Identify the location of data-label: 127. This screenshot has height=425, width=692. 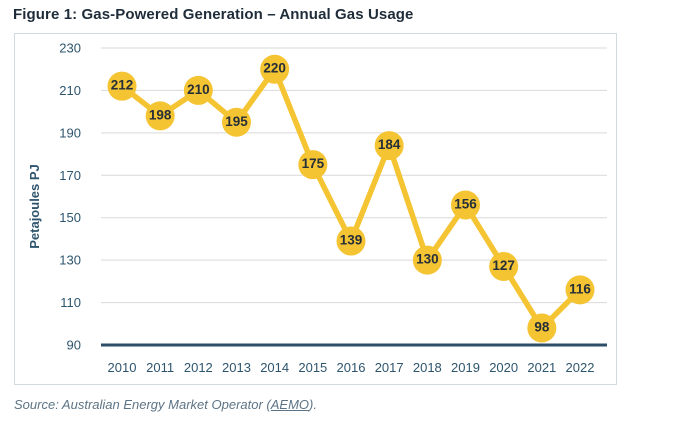
(503, 265).